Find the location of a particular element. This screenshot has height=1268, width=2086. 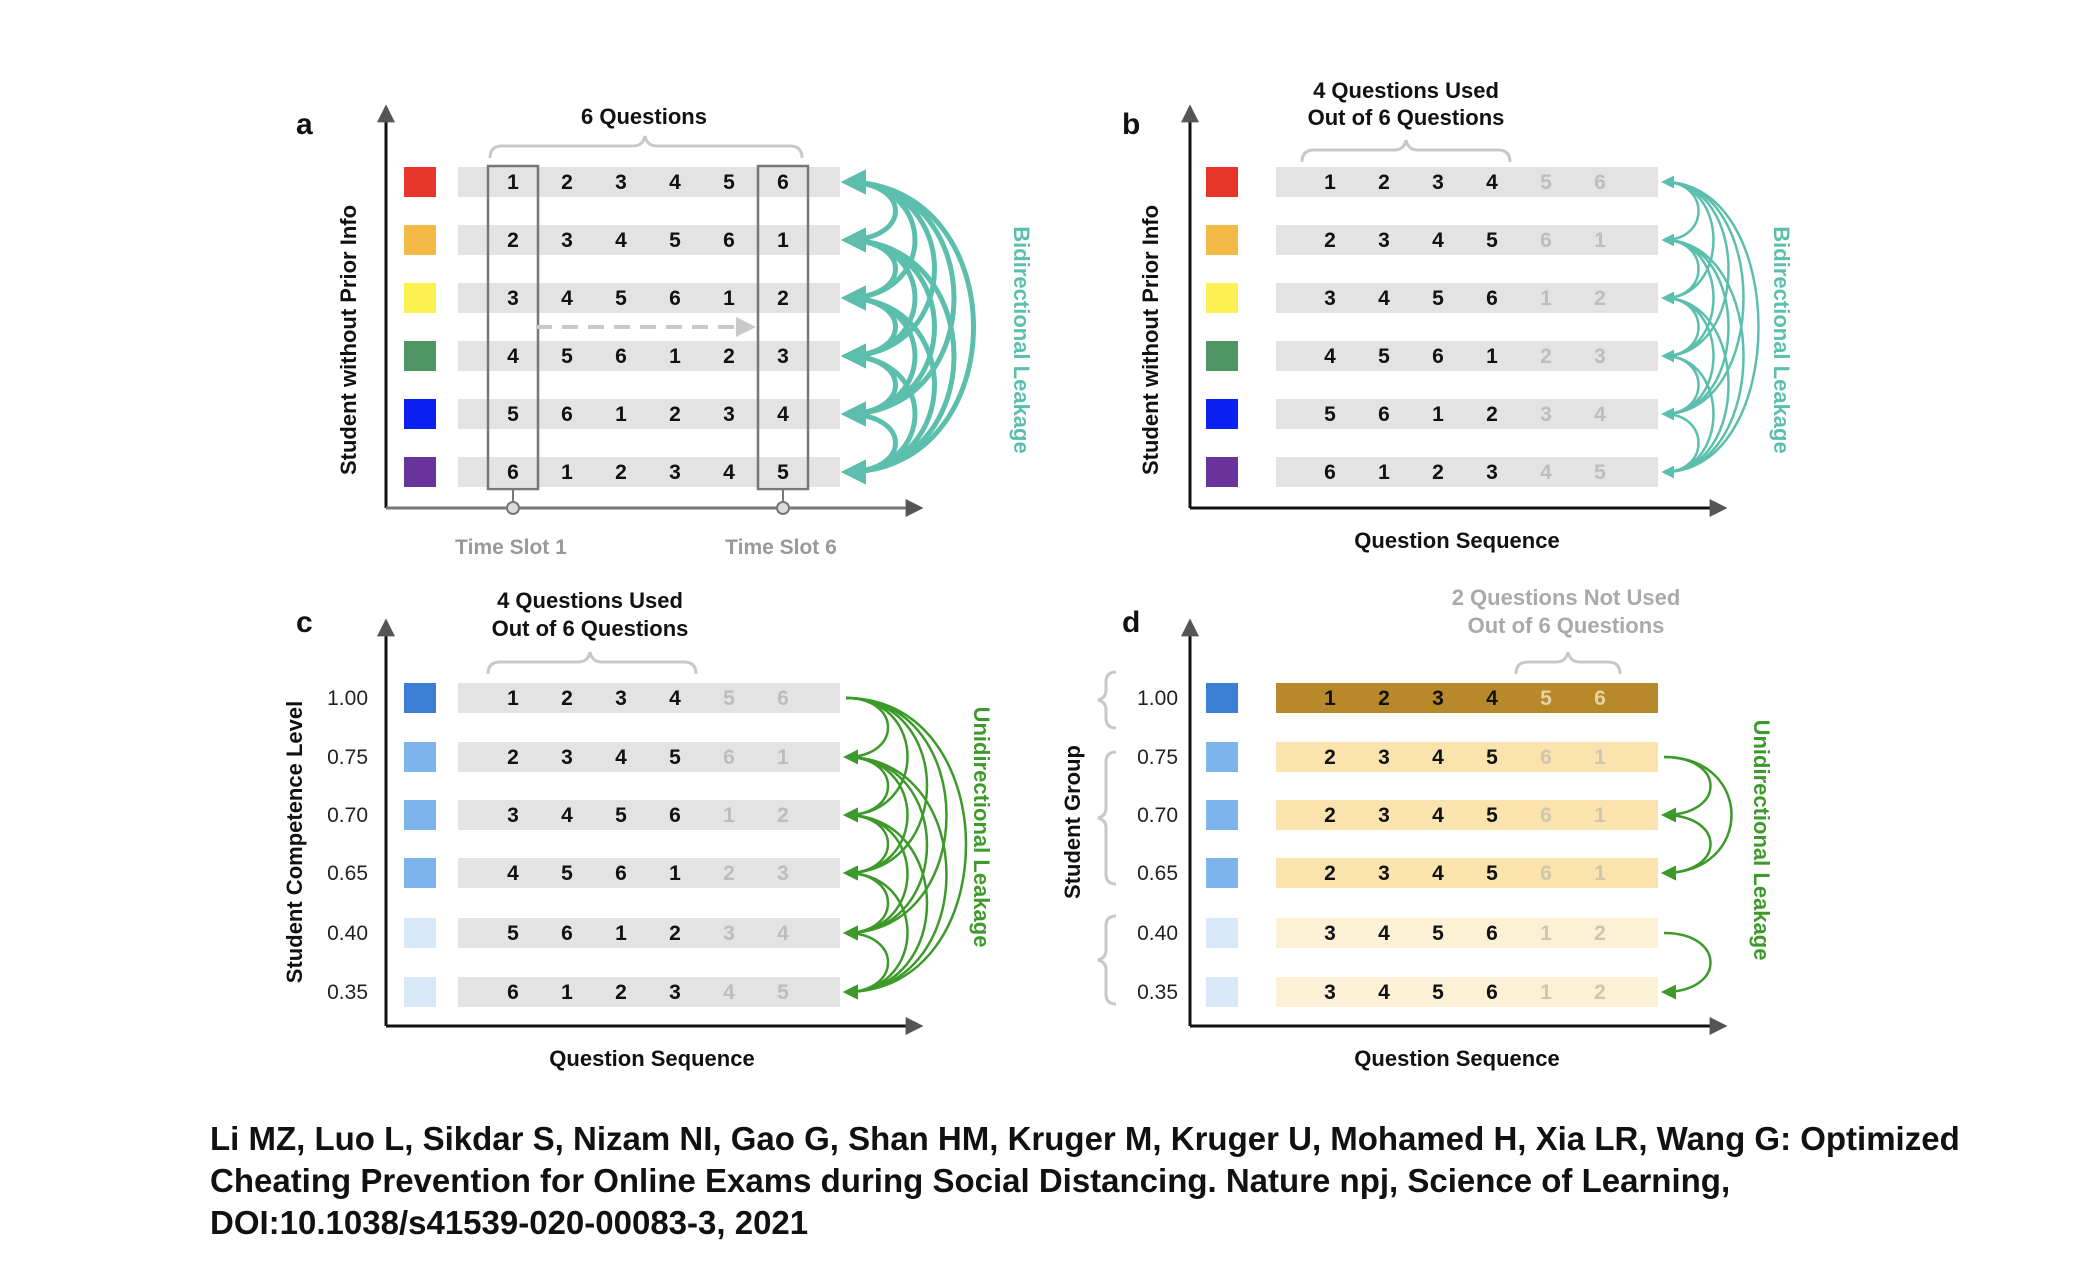

question-number-c-1-1: 1 is located at coordinates (513, 698).